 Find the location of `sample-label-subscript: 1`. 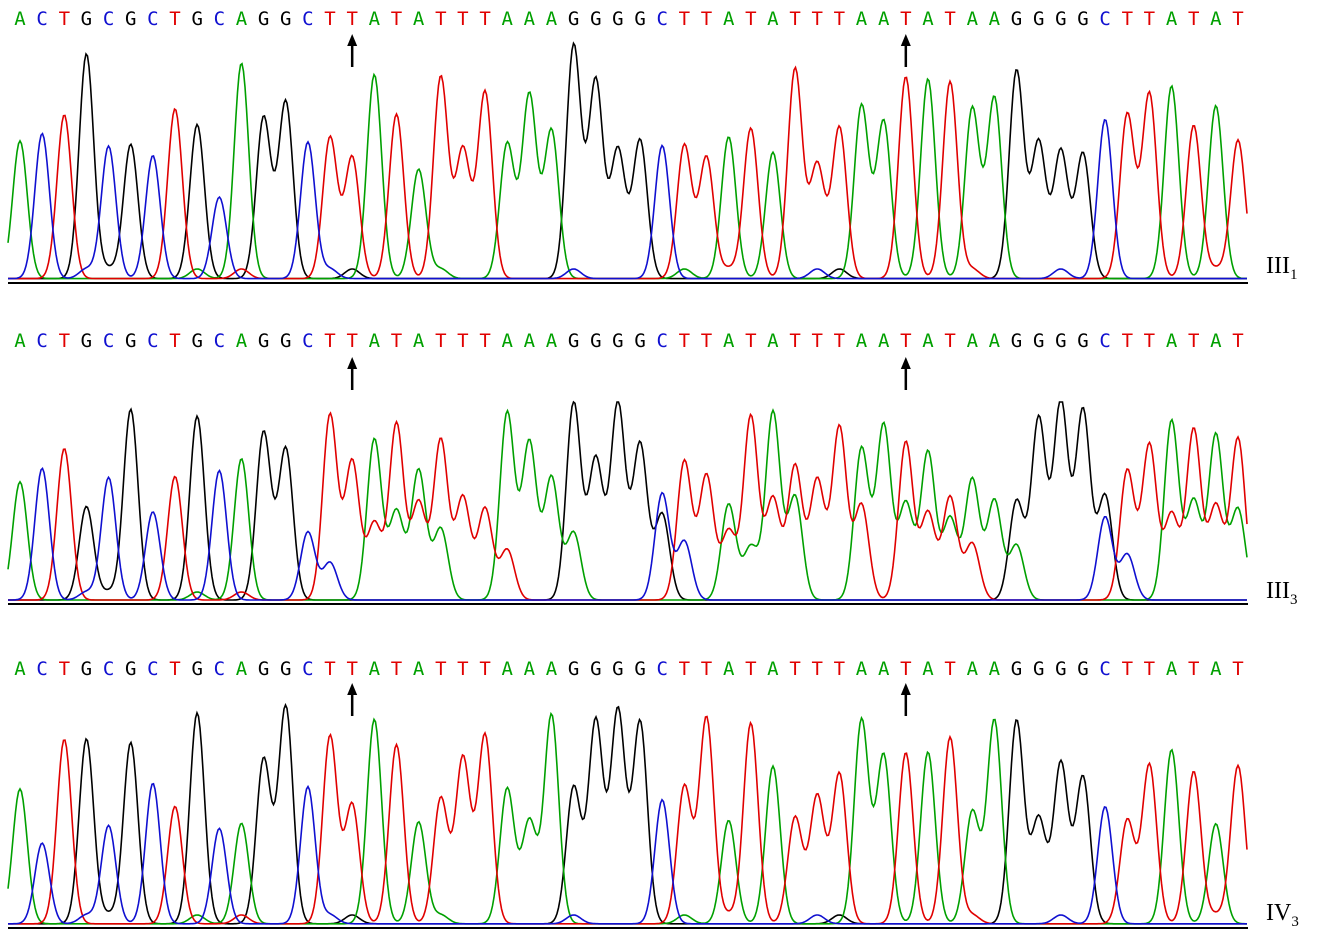

sample-label-subscript: 1 is located at coordinates (1294, 275).